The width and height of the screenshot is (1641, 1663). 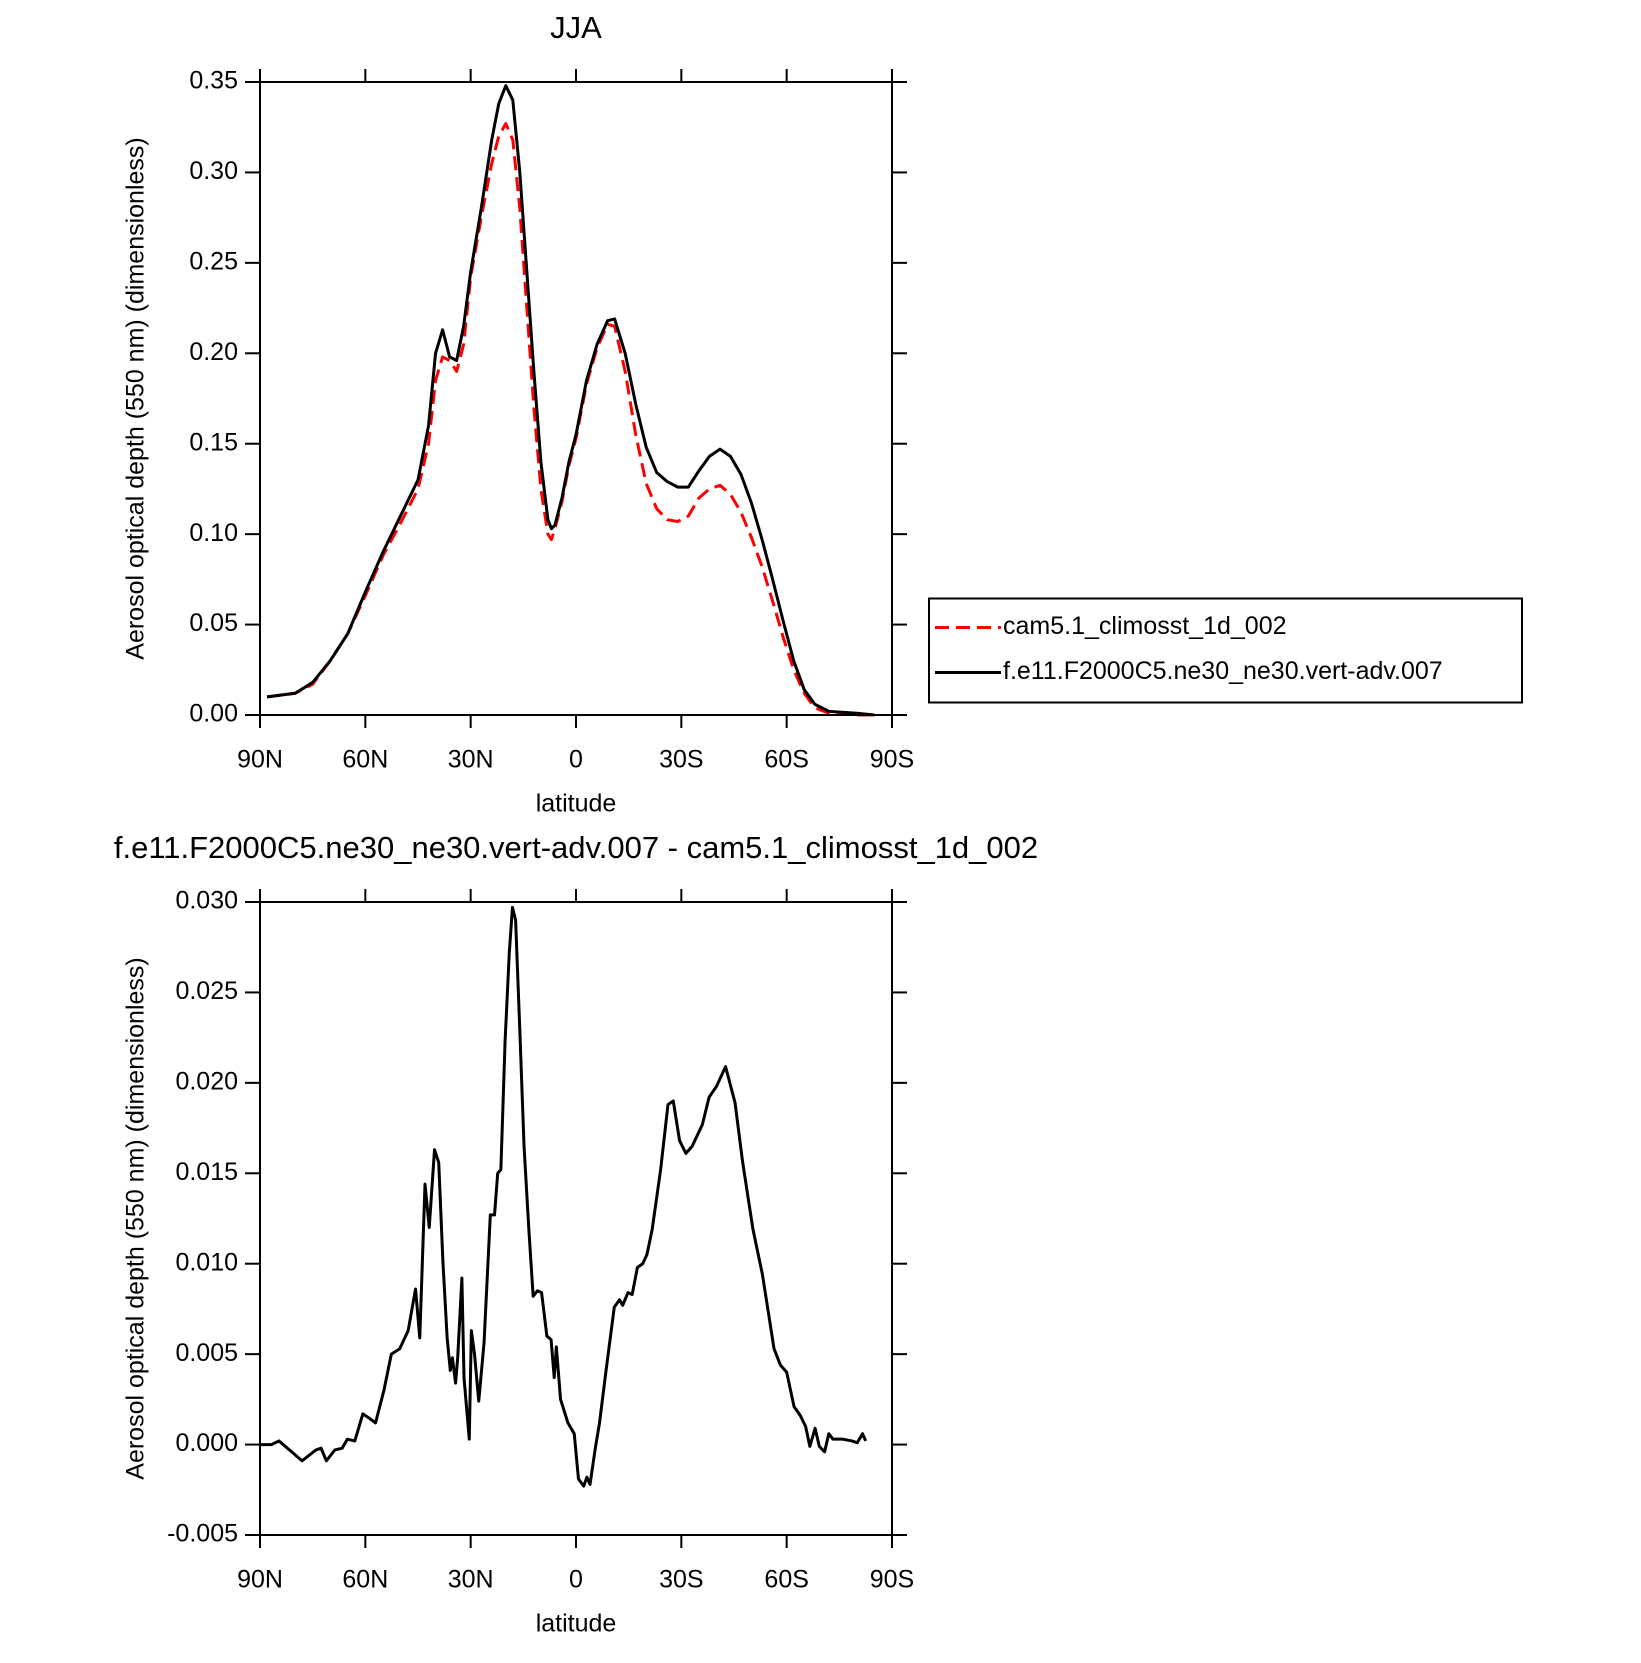 What do you see at coordinates (202, 1534) in the screenshot?
I see `y-tick-label: -0.005` at bounding box center [202, 1534].